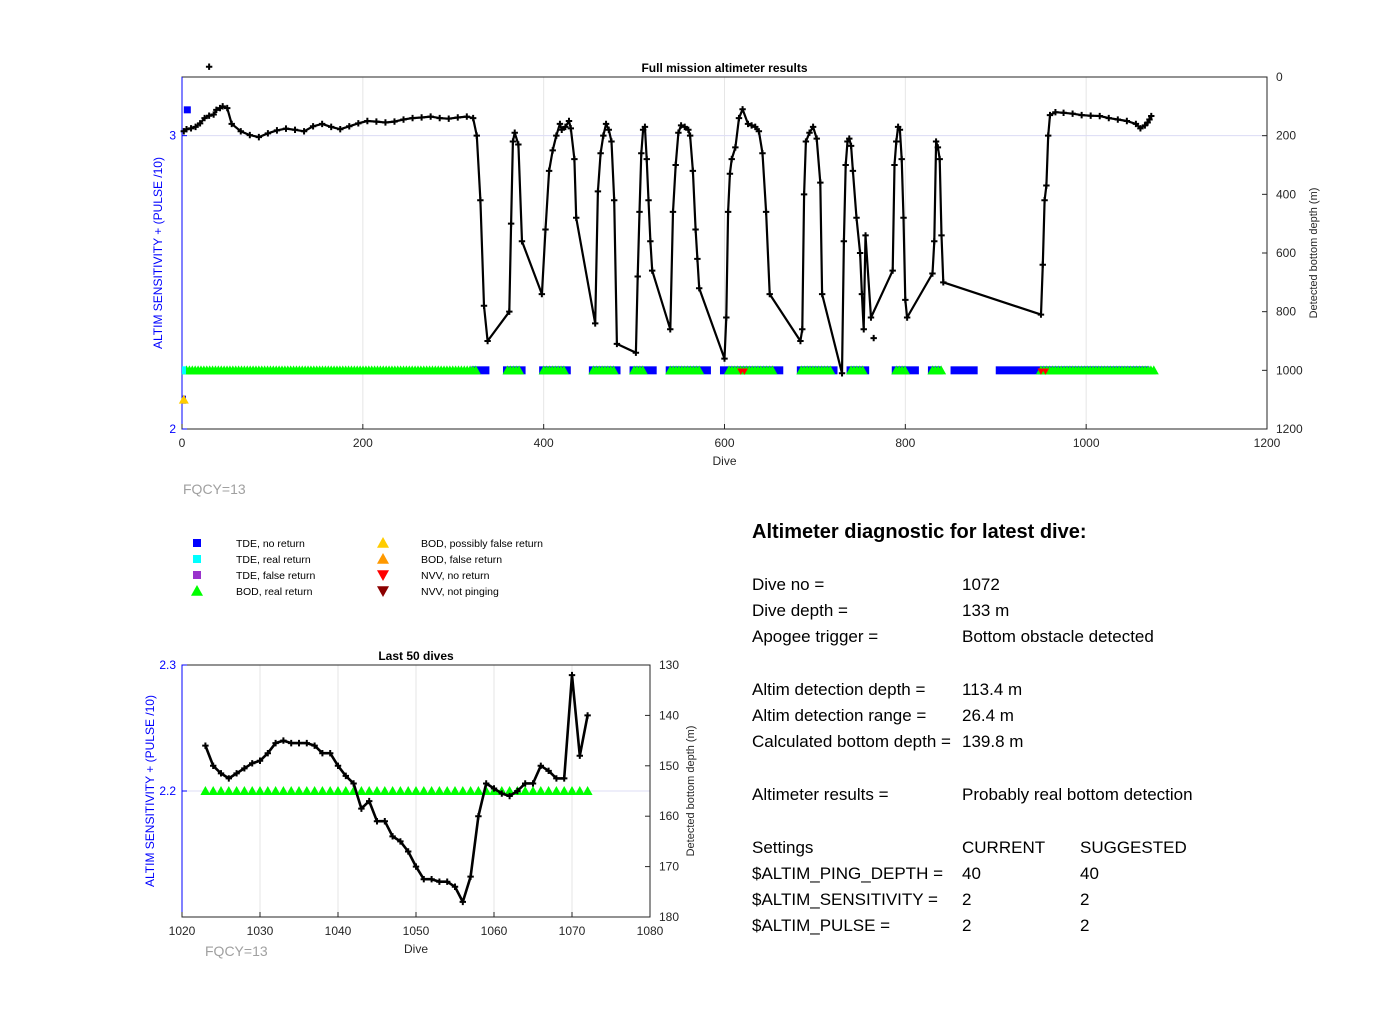  Describe the element at coordinates (1286, 253) in the screenshot. I see `right-tick-label: 600` at that location.